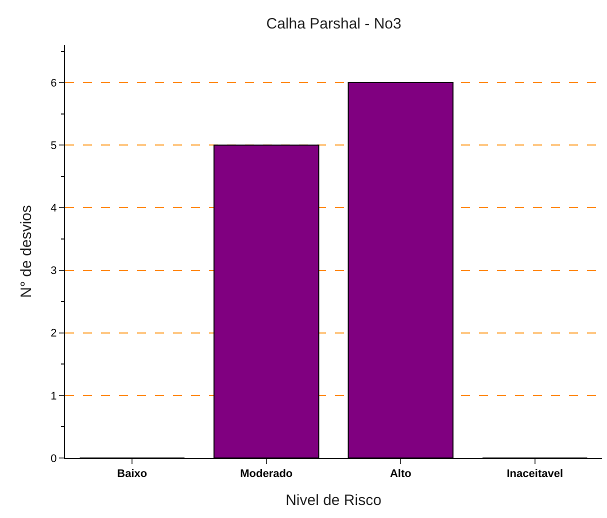 The height and width of the screenshot is (518, 607). I want to click on y-tick-label: 5, so click(53, 146).